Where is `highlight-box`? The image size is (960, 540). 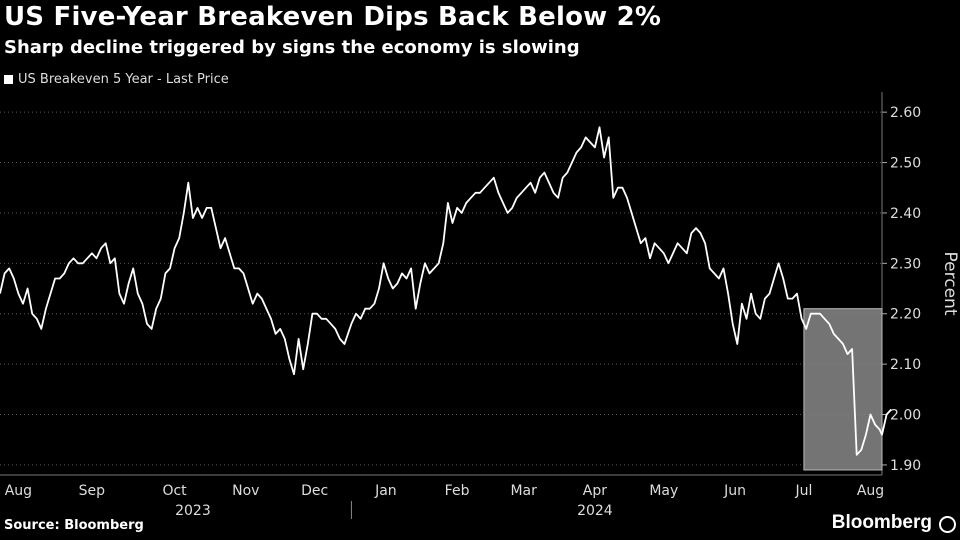 highlight-box is located at coordinates (843, 389).